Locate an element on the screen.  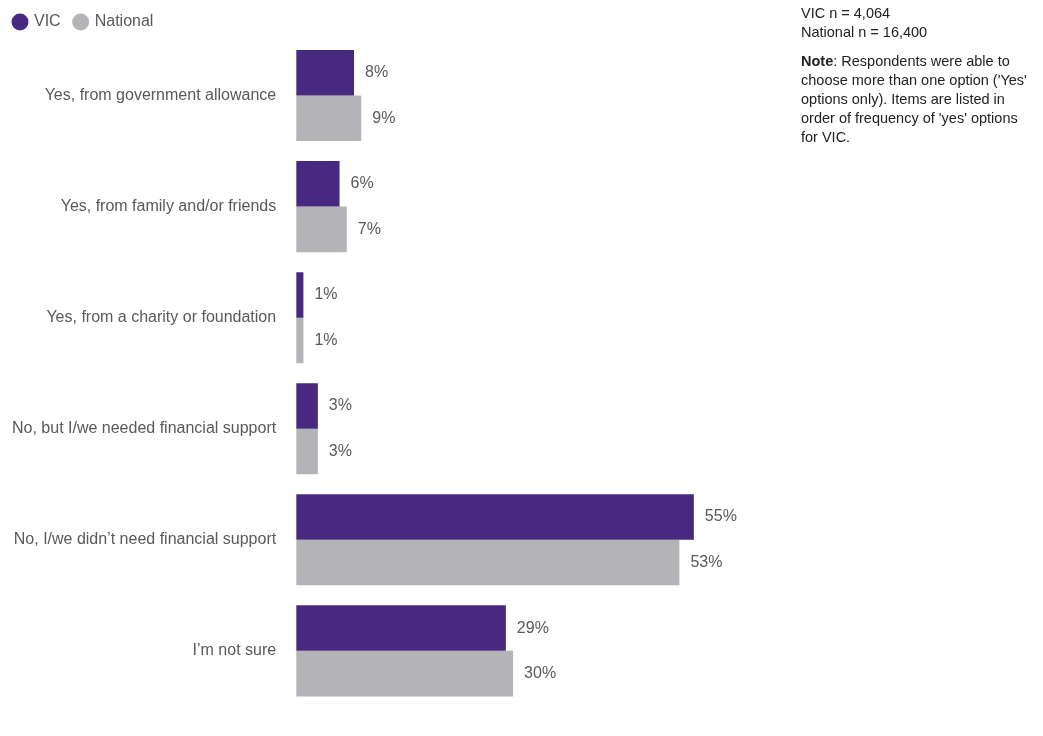
text: VIC n = 4,064 is located at coordinates (846, 13).